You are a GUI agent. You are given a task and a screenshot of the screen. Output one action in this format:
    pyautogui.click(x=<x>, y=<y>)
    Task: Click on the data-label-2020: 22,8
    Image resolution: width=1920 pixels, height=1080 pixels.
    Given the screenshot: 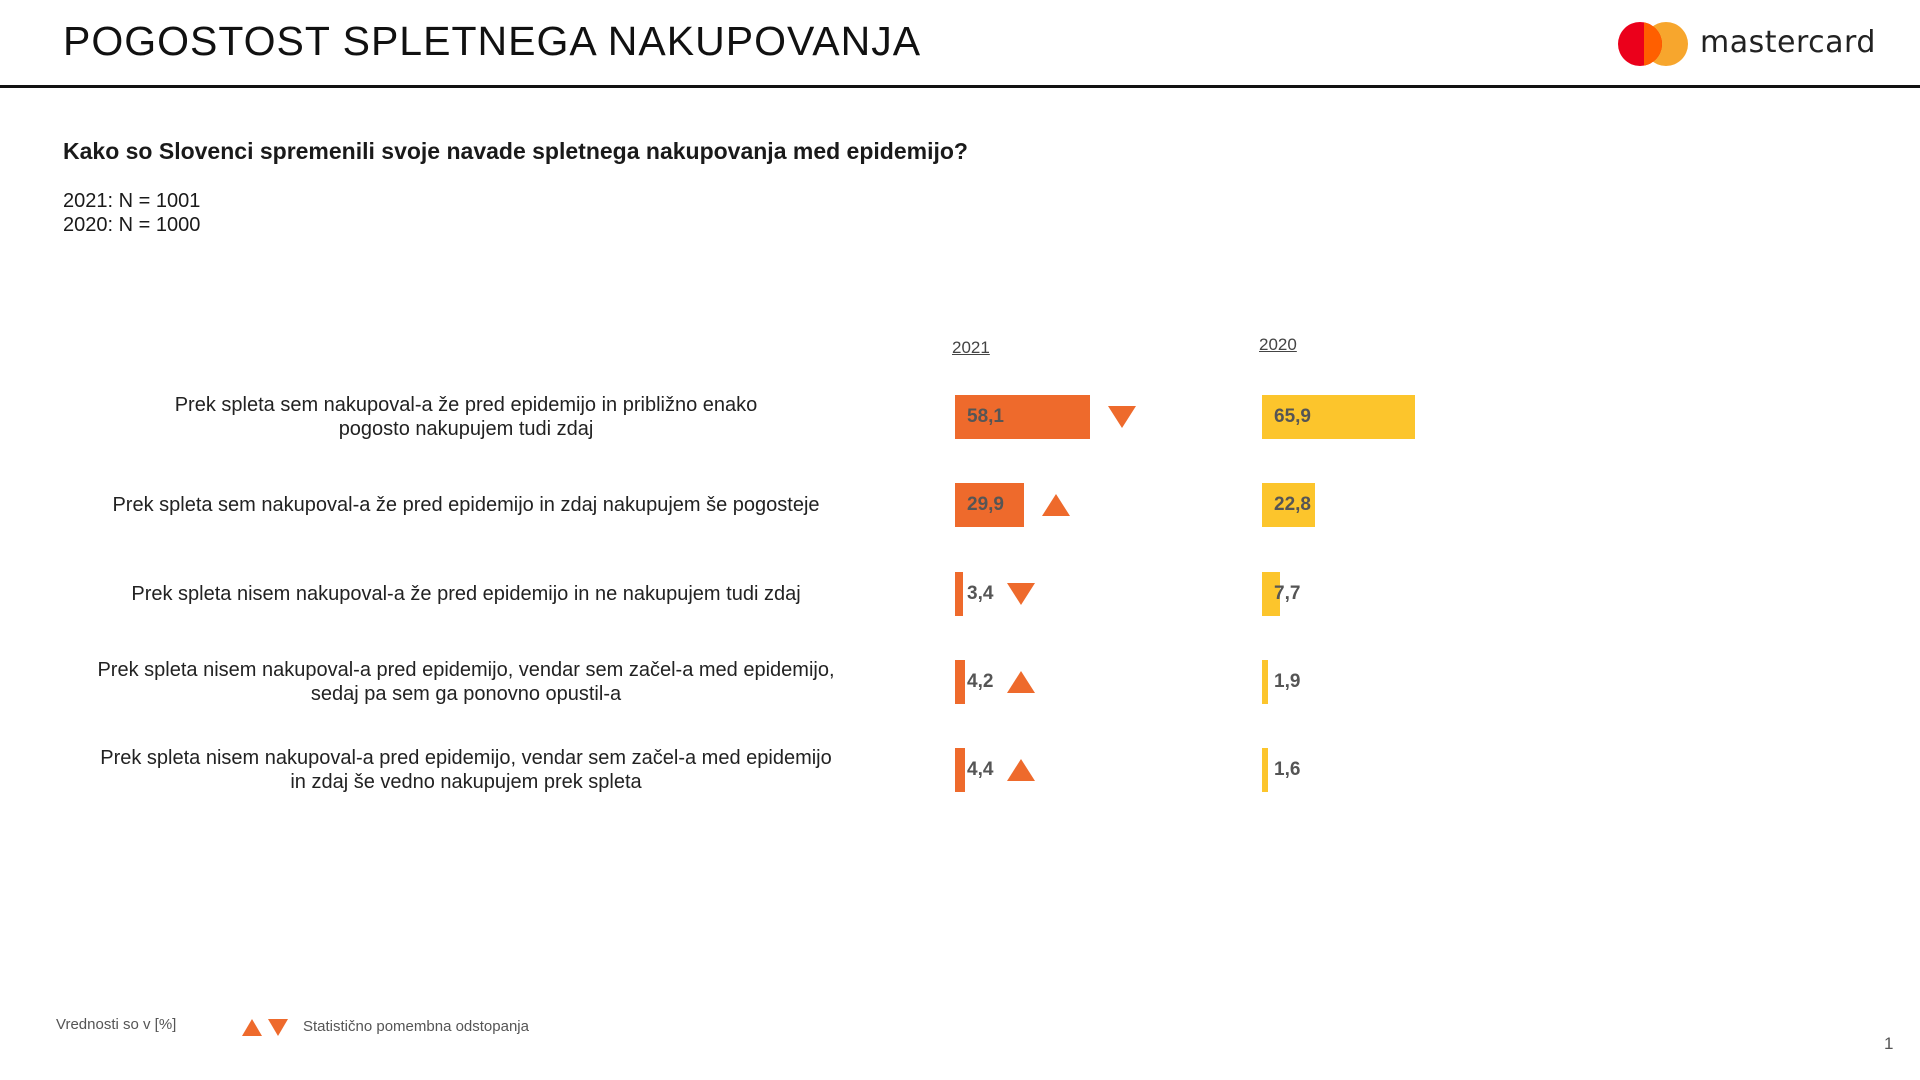 What is the action you would take?
    pyautogui.click(x=1292, y=504)
    